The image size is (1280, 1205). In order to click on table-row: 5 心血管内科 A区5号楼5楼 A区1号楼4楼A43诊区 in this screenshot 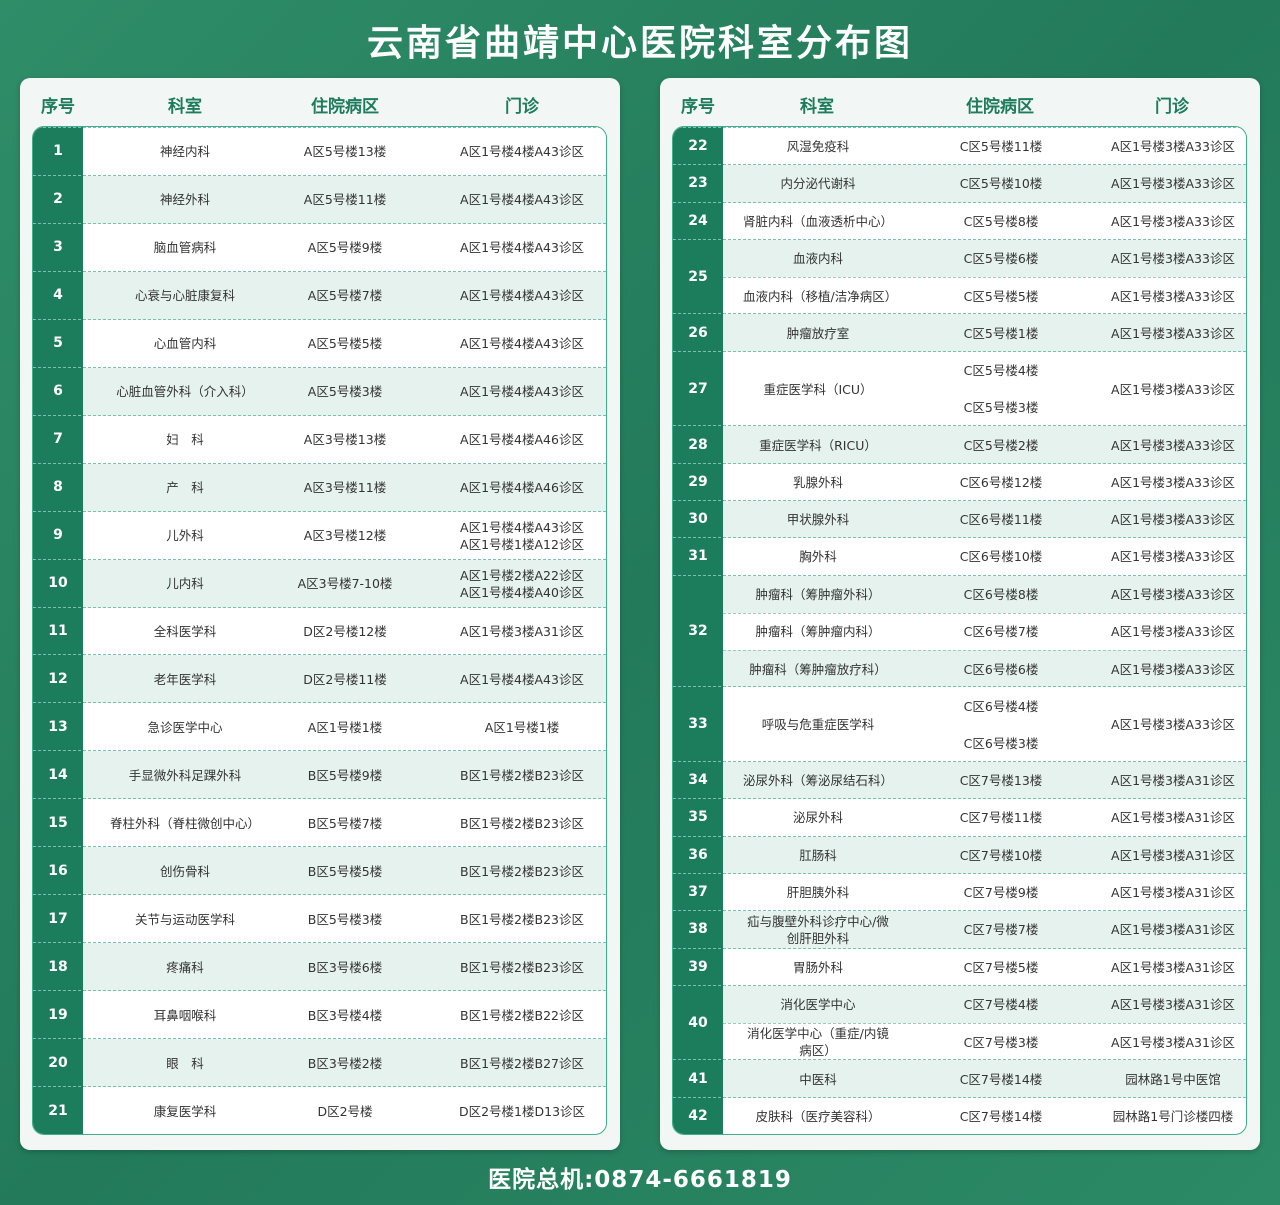, I will do `click(319, 343)`.